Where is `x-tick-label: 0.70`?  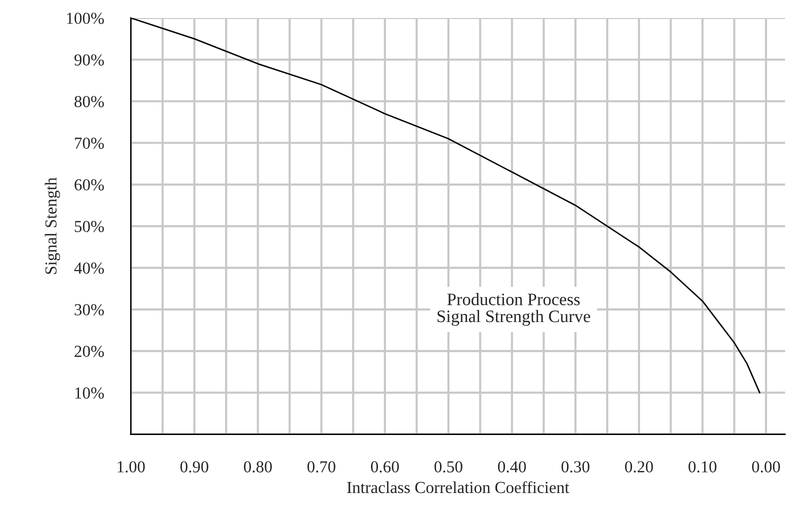
x-tick-label: 0.70 is located at coordinates (321, 467).